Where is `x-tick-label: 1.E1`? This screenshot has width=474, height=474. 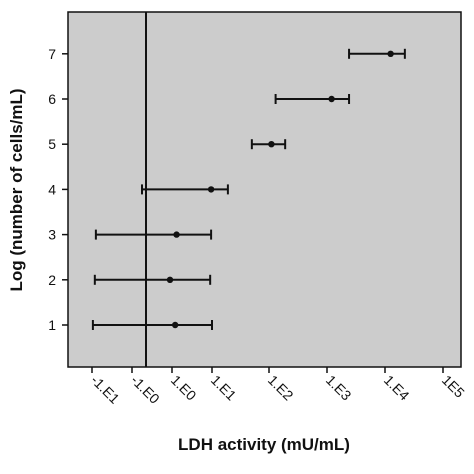
x-tick-label: 1.E1 is located at coordinates (224, 388).